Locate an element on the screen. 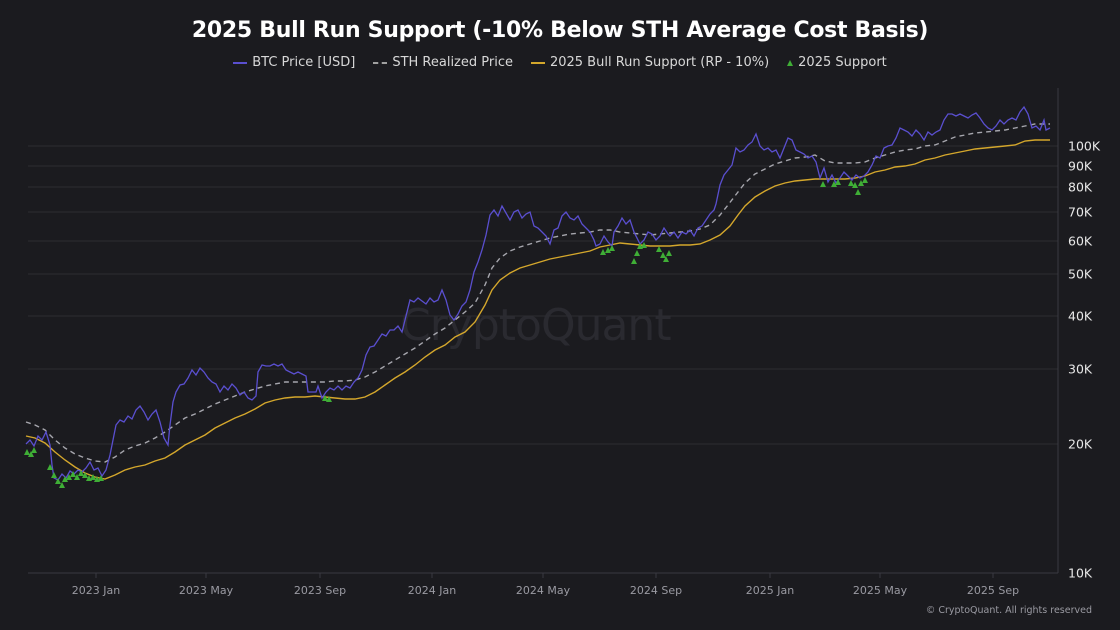 Image resolution: width=1120 pixels, height=630 pixels. legend-item-sth-realized-price: STH Realized Price is located at coordinates (443, 62).